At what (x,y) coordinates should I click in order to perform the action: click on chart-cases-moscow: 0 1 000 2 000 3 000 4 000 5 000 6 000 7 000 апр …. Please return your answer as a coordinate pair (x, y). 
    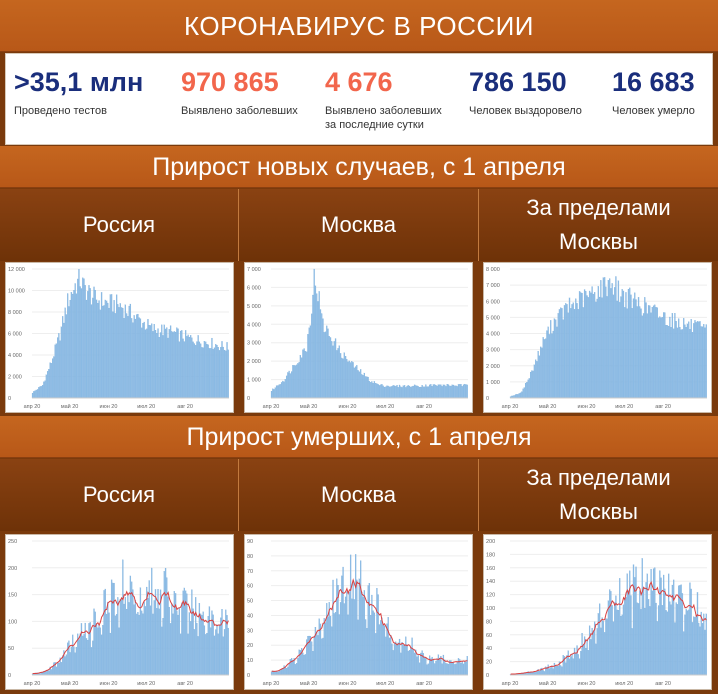
    Looking at the image, I should click on (358, 337).